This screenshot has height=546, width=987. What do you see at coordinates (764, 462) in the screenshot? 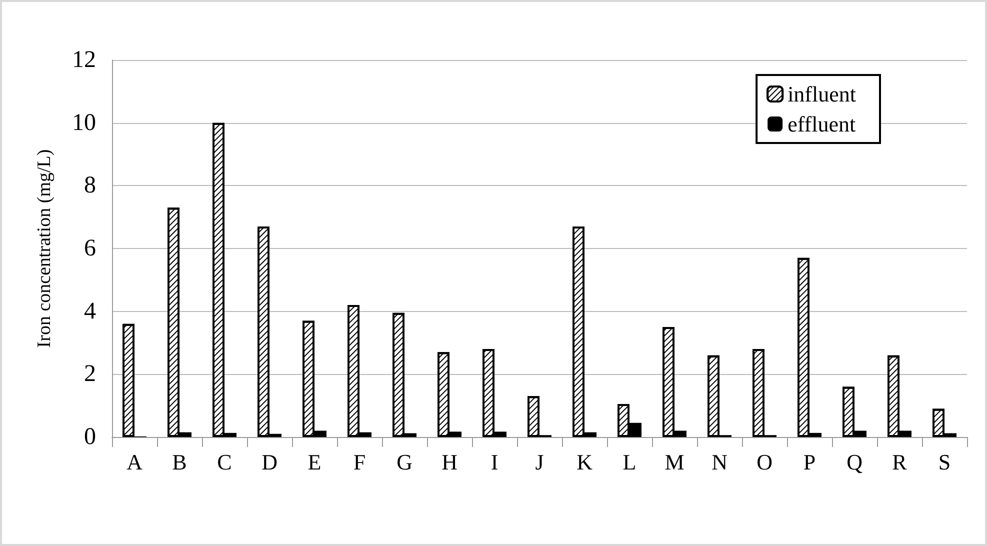
I see `x-tick-label: O` at bounding box center [764, 462].